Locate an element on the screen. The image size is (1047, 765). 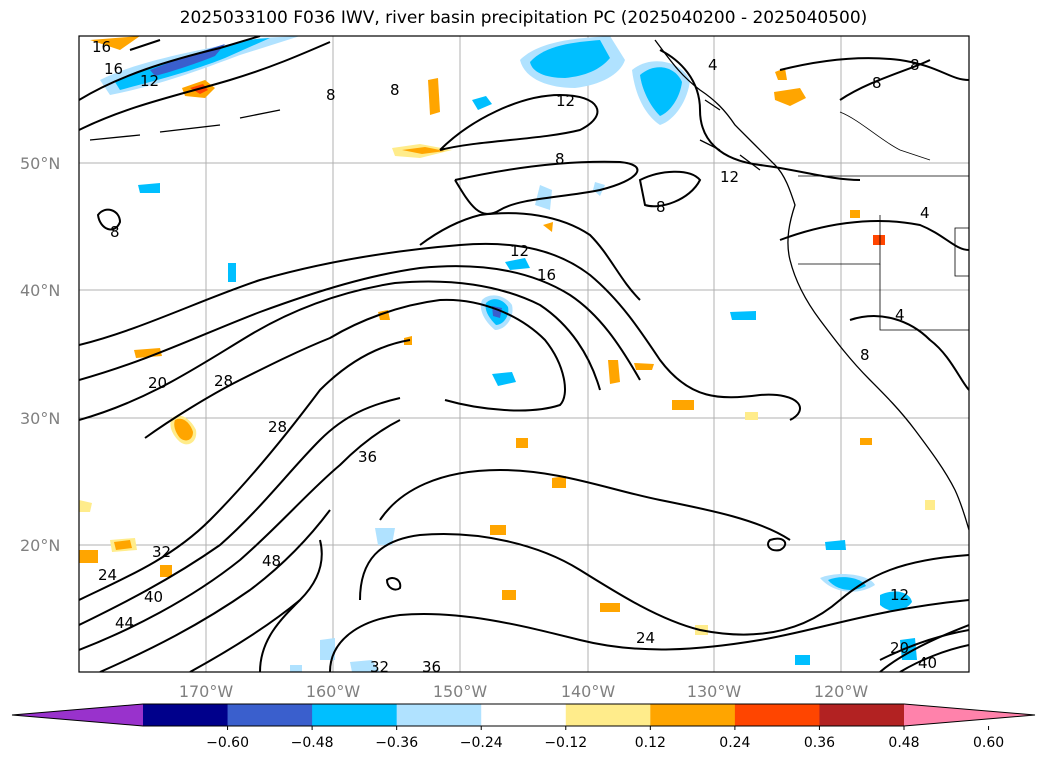
colorbar-extend-min is located at coordinates (77, 715).